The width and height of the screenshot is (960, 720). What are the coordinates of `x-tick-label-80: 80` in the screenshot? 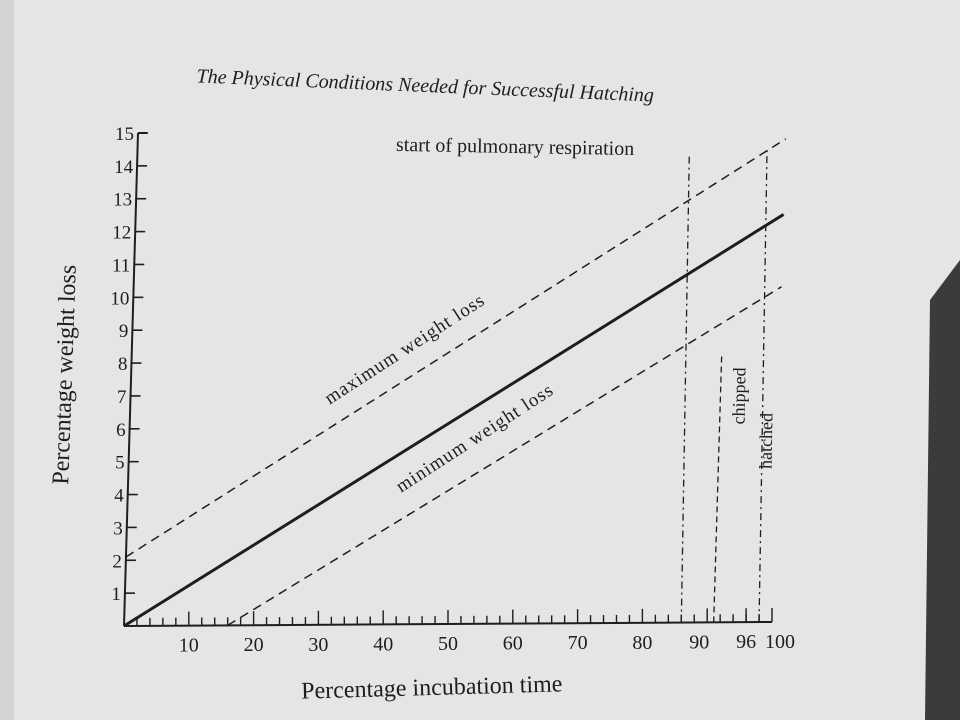 It's located at (642, 643).